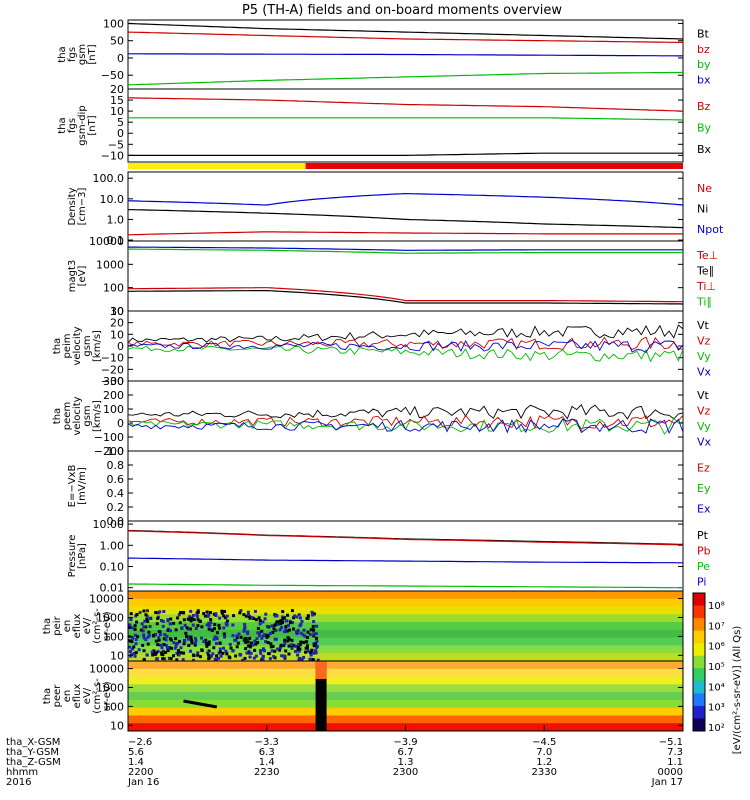 Image resolution: width=750 pixels, height=800 pixels. I want to click on y-axis-label-line: en, so click(67, 626).